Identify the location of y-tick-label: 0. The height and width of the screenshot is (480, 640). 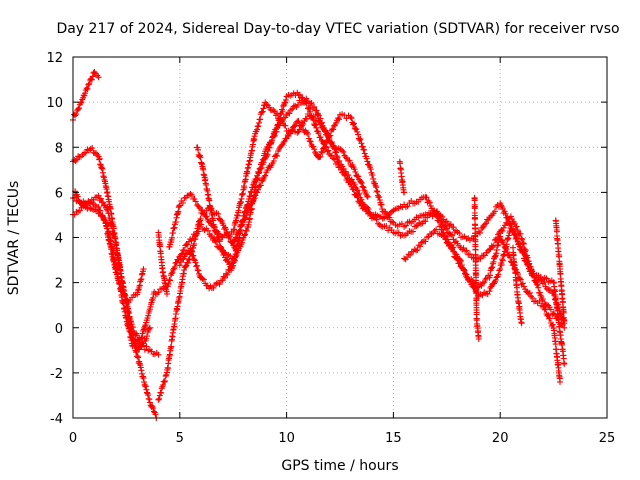
(59, 329).